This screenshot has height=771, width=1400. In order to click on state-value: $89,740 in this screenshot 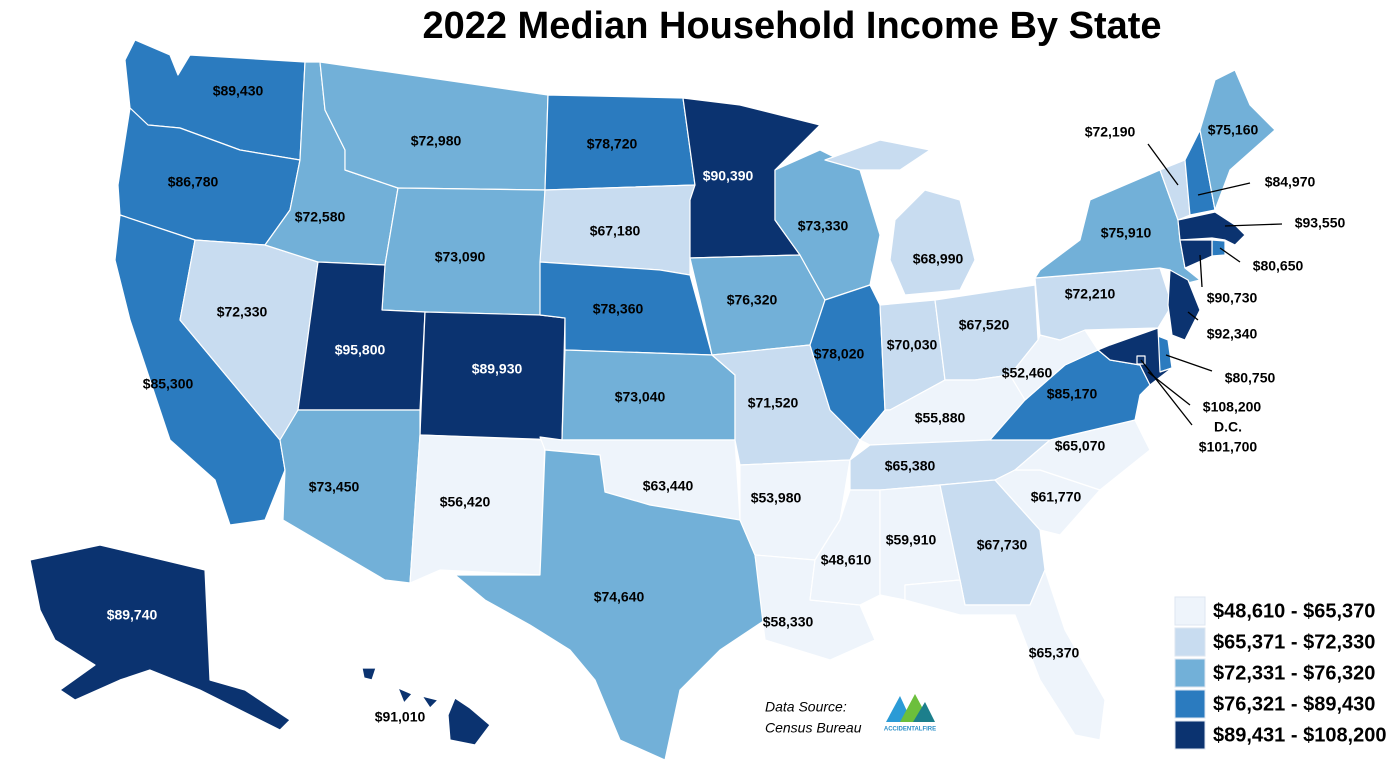, I will do `click(132, 615)`.